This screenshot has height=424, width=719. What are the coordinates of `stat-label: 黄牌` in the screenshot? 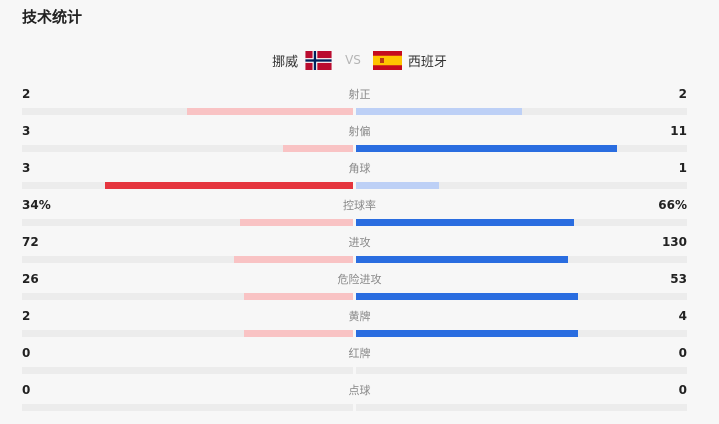 It's located at (359, 316).